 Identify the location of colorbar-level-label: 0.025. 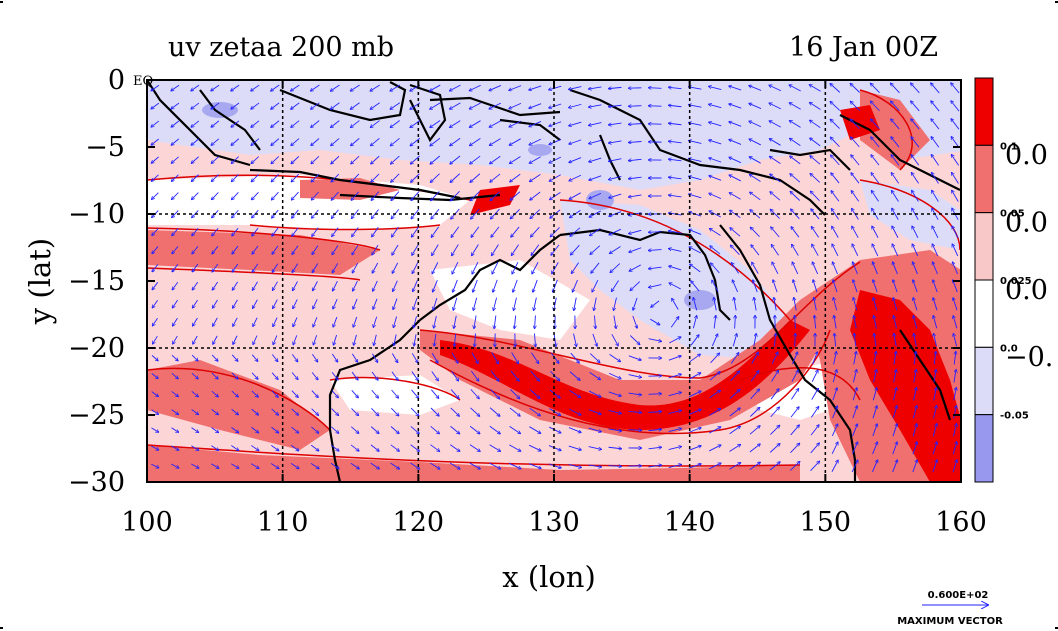
(1016, 281).